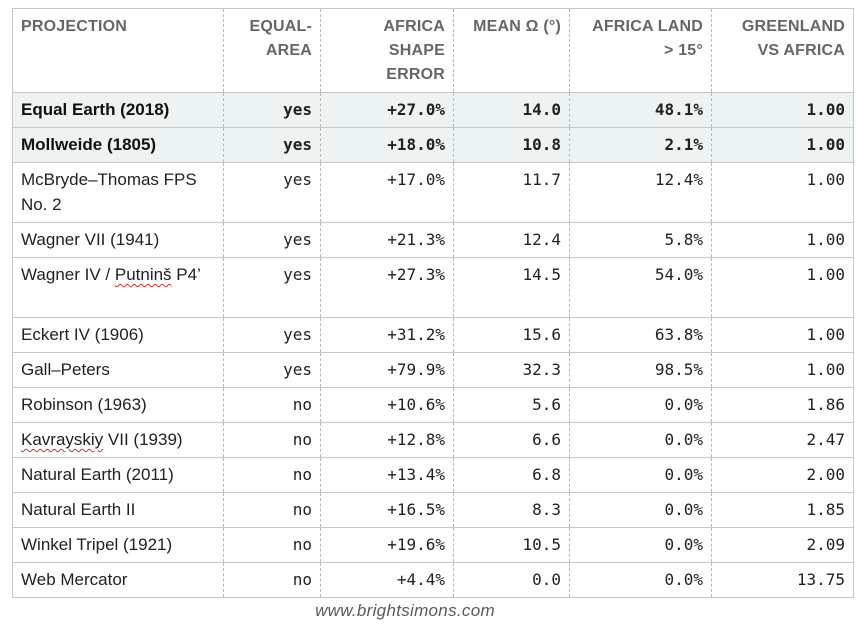  I want to click on cell-greenland: 2.00, so click(782, 475).